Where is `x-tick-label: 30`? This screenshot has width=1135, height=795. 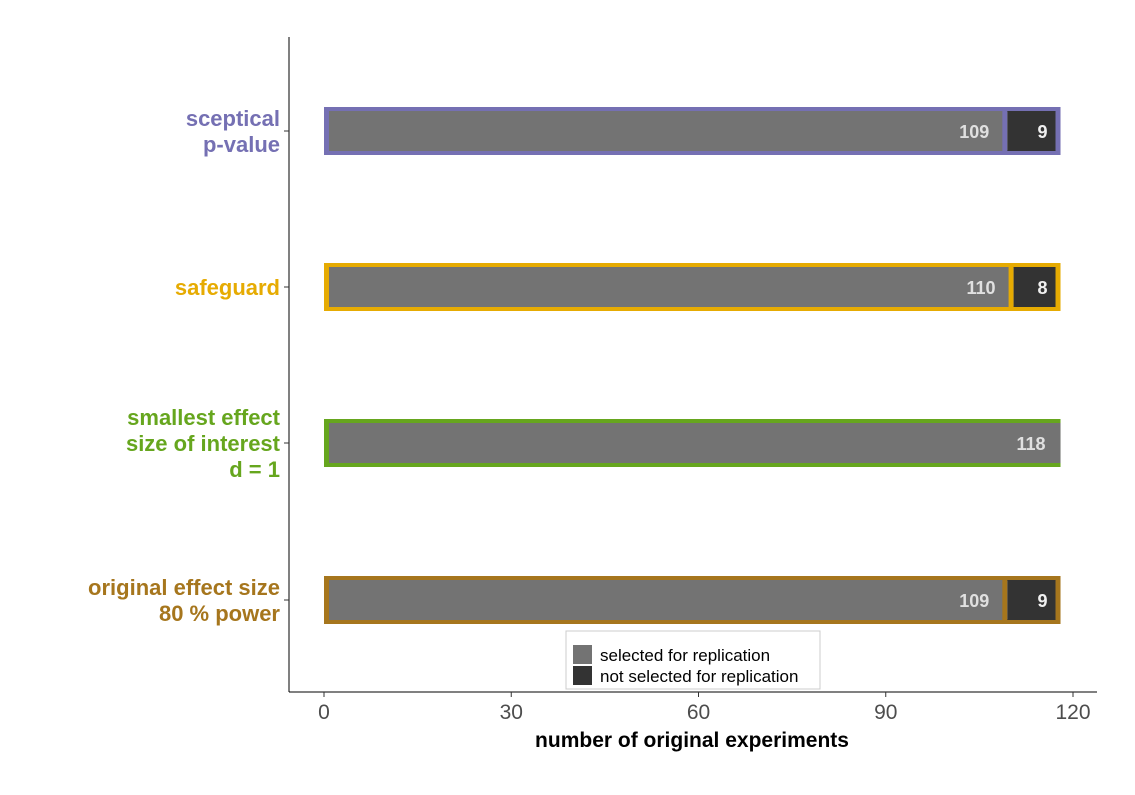 x-tick-label: 30 is located at coordinates (511, 712).